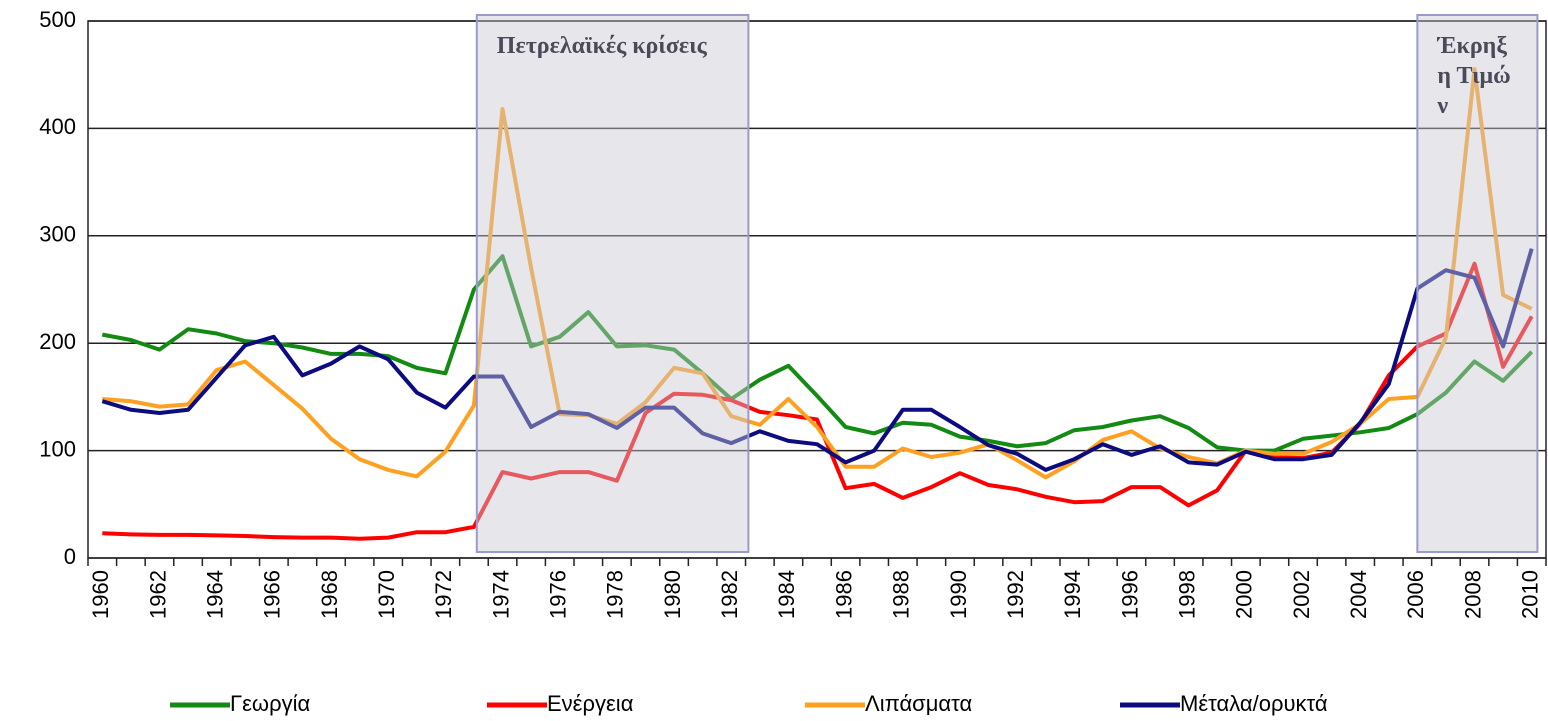 This screenshot has width=1548, height=721. What do you see at coordinates (329, 594) in the screenshot?
I see `x-tick-label: 1968` at bounding box center [329, 594].